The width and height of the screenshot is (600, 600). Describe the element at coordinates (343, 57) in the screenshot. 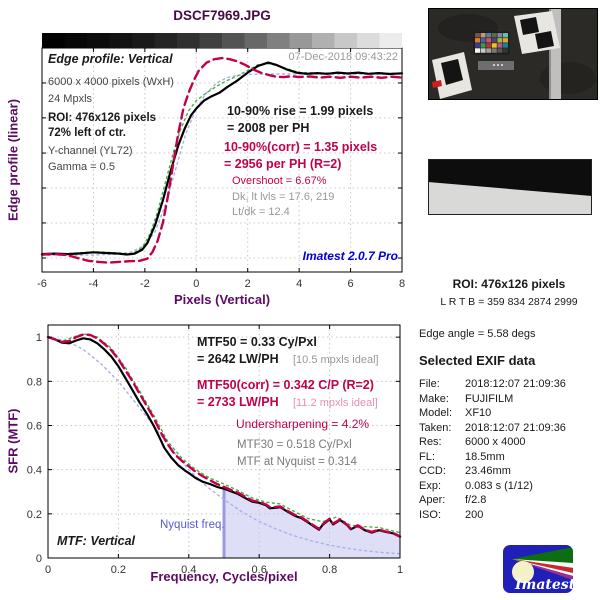

I see `analysis-date: 07-Dec-2018 09:43:22` at that location.